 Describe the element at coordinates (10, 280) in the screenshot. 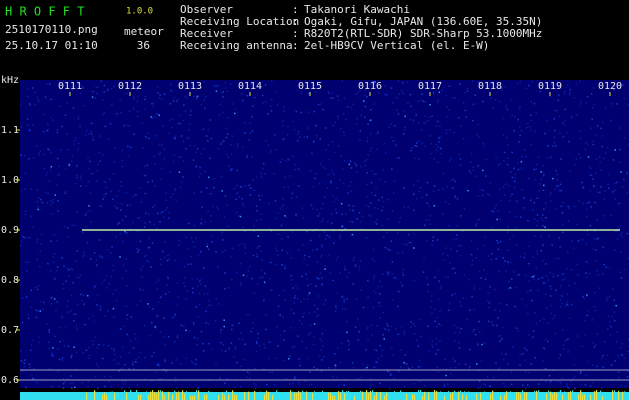

I see `y-tick-label: 0.8` at that location.